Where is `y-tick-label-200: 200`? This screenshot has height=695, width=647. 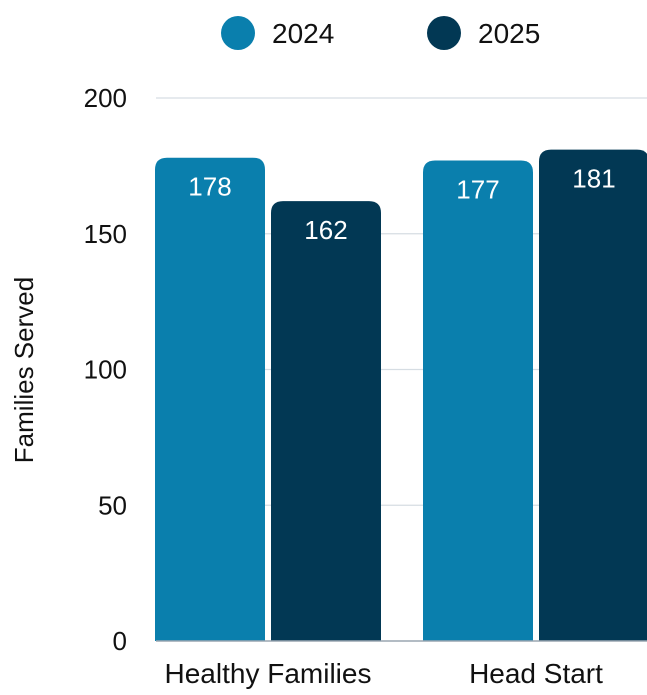
y-tick-label-200: 200 is located at coordinates (105, 98).